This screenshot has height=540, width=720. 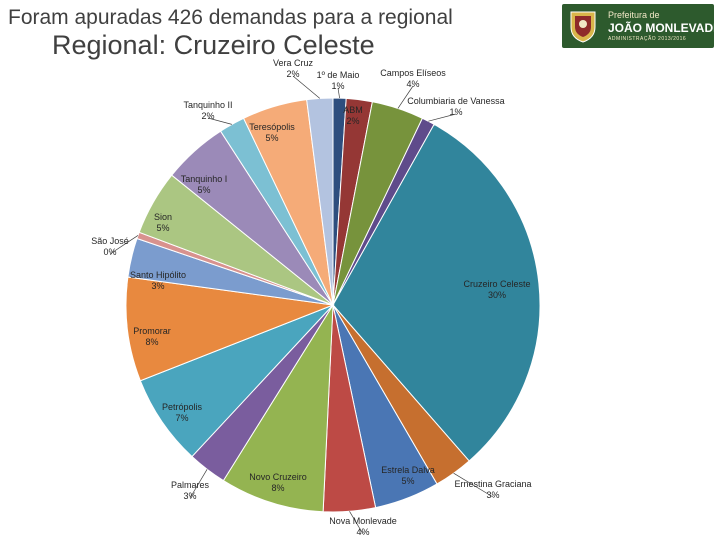 What do you see at coordinates (182, 407) in the screenshot?
I see `slice-name: Petrópolis` at bounding box center [182, 407].